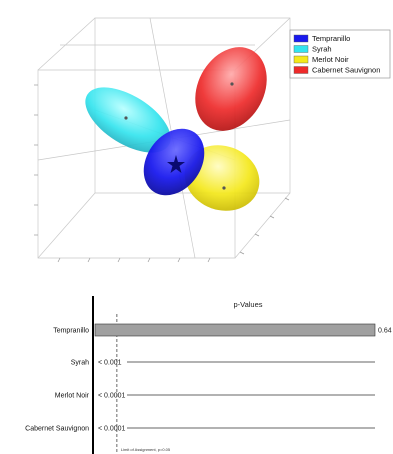 This screenshot has height=454, width=393. What do you see at coordinates (235, 330) in the screenshot?
I see `bar-tempranillo` at bounding box center [235, 330].